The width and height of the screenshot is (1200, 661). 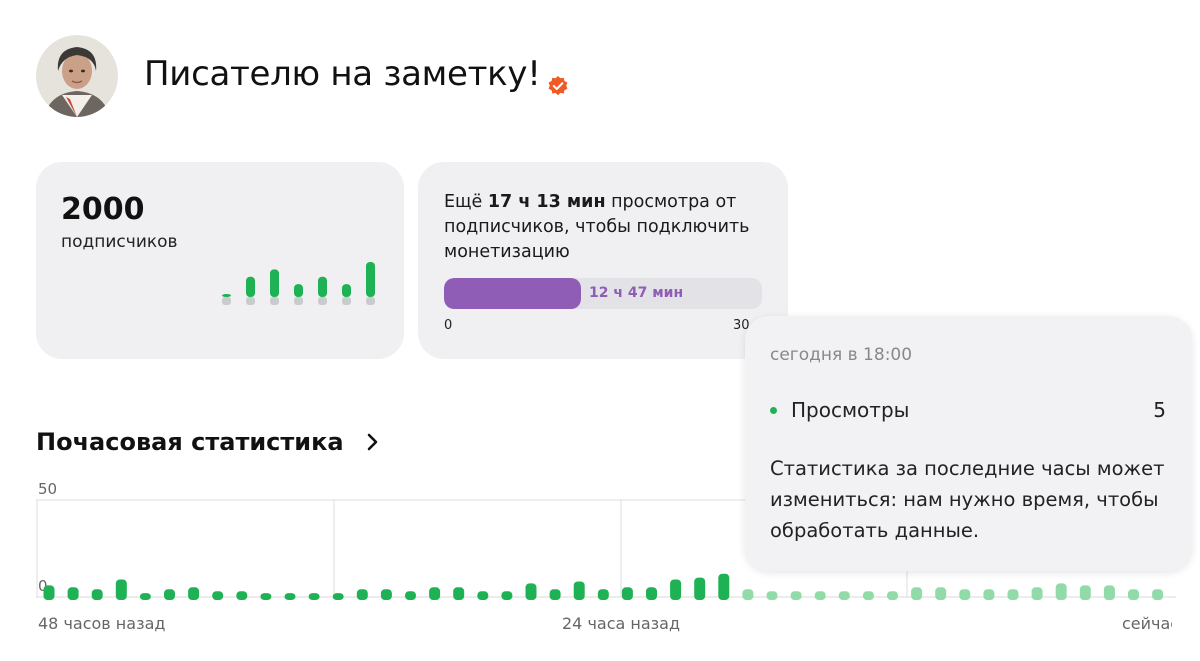 I want to click on progress-max-label: 30, so click(x=741, y=325).